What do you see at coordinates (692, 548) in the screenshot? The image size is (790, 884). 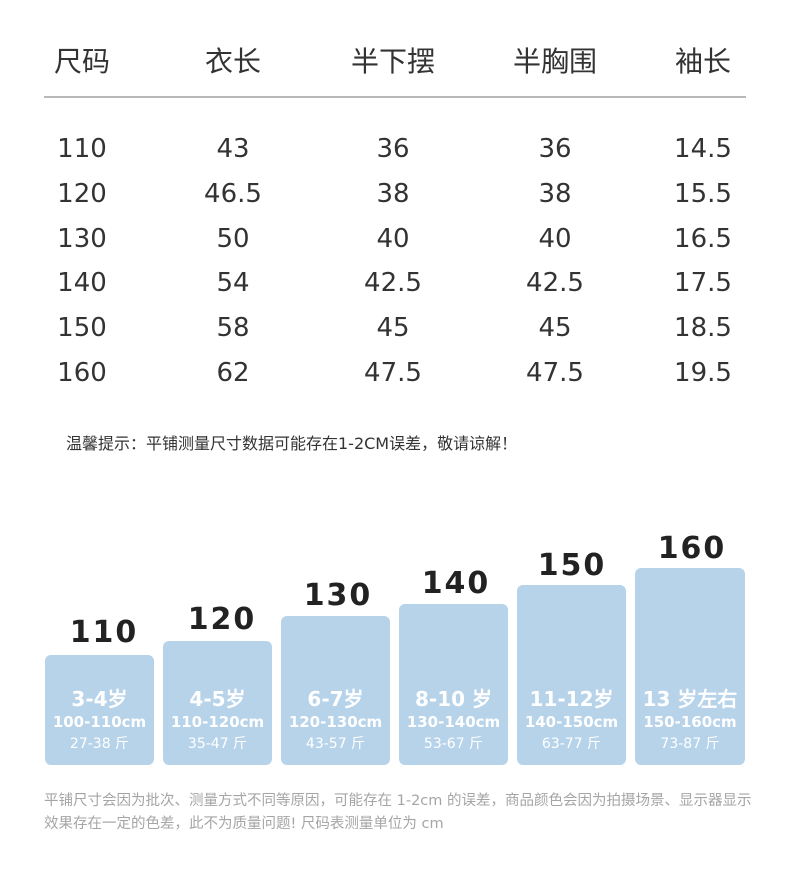 I see `size-label: 160` at bounding box center [692, 548].